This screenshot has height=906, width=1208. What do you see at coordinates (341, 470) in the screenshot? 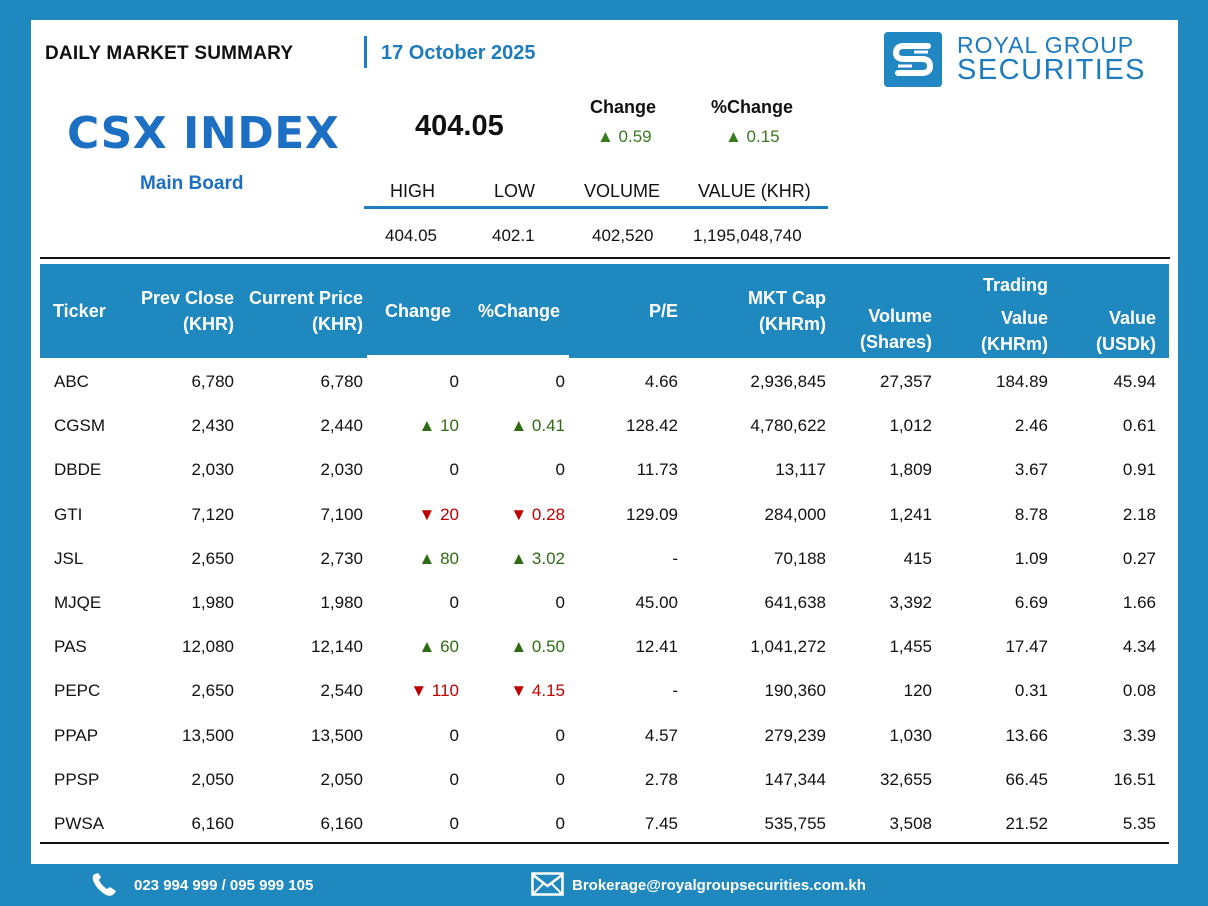
I see `cell-current-price: 2,030` at bounding box center [341, 470].